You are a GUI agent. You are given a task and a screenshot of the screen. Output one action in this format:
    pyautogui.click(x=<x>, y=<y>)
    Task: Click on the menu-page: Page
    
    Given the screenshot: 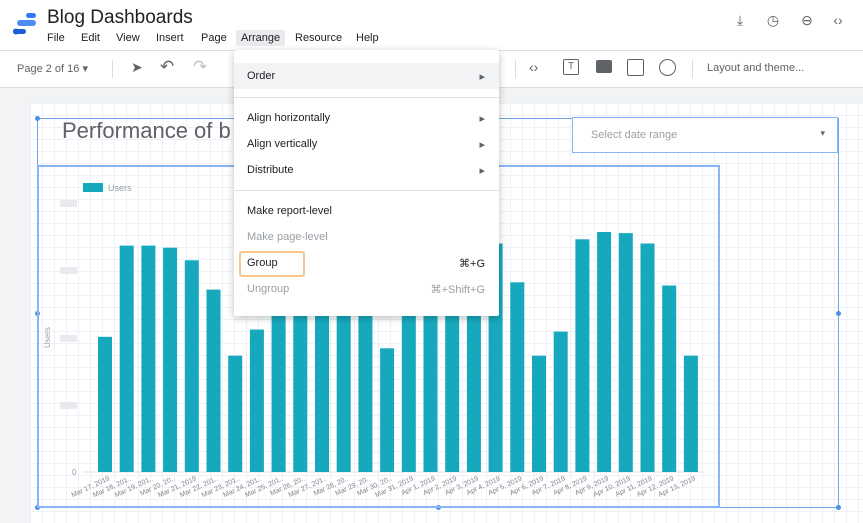 What is the action you would take?
    pyautogui.click(x=214, y=38)
    